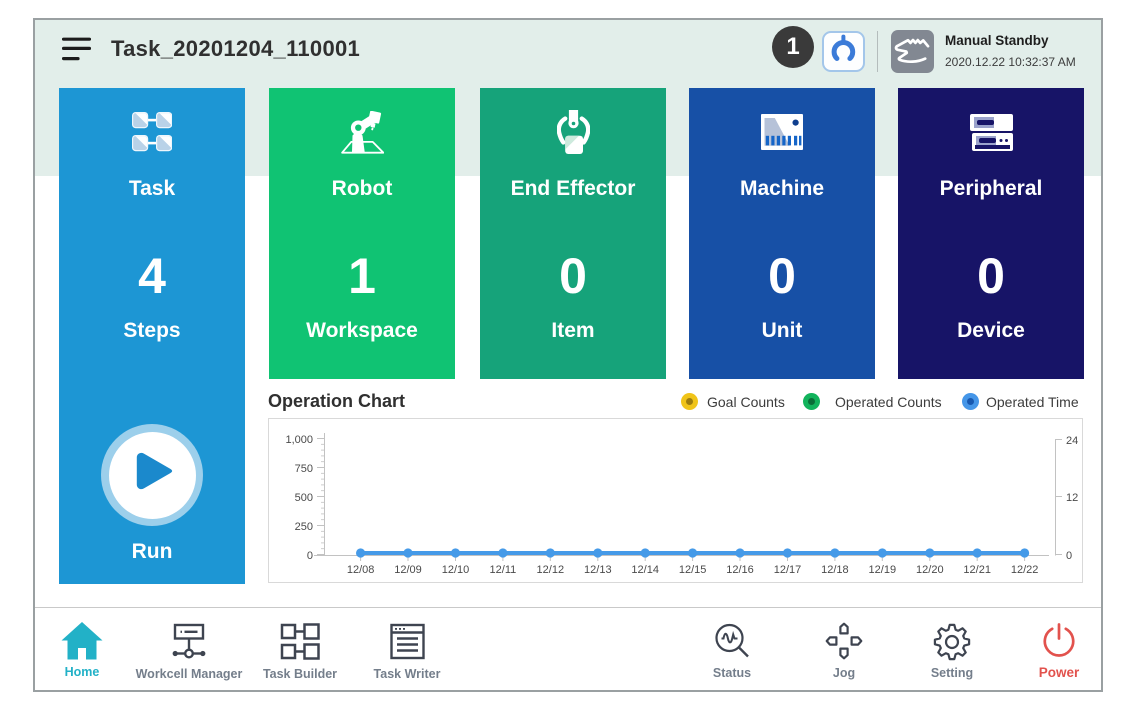  I want to click on svg-text: 12/10, so click(456, 570).